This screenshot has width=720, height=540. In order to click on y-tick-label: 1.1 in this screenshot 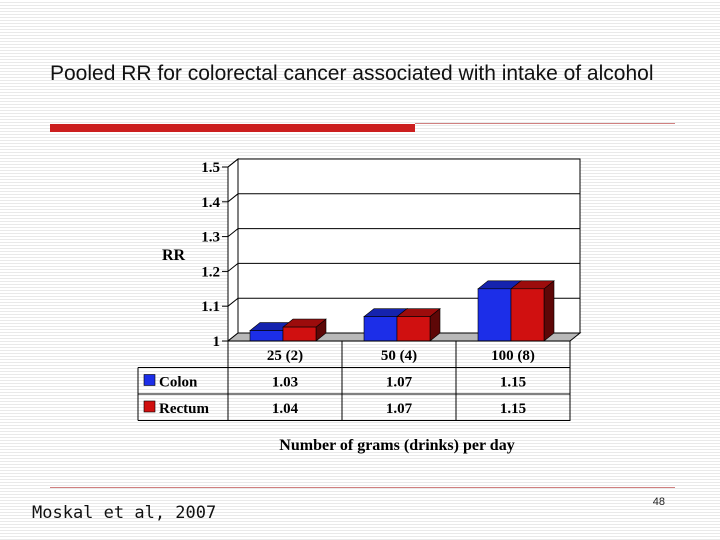, I will do `click(210, 307)`.